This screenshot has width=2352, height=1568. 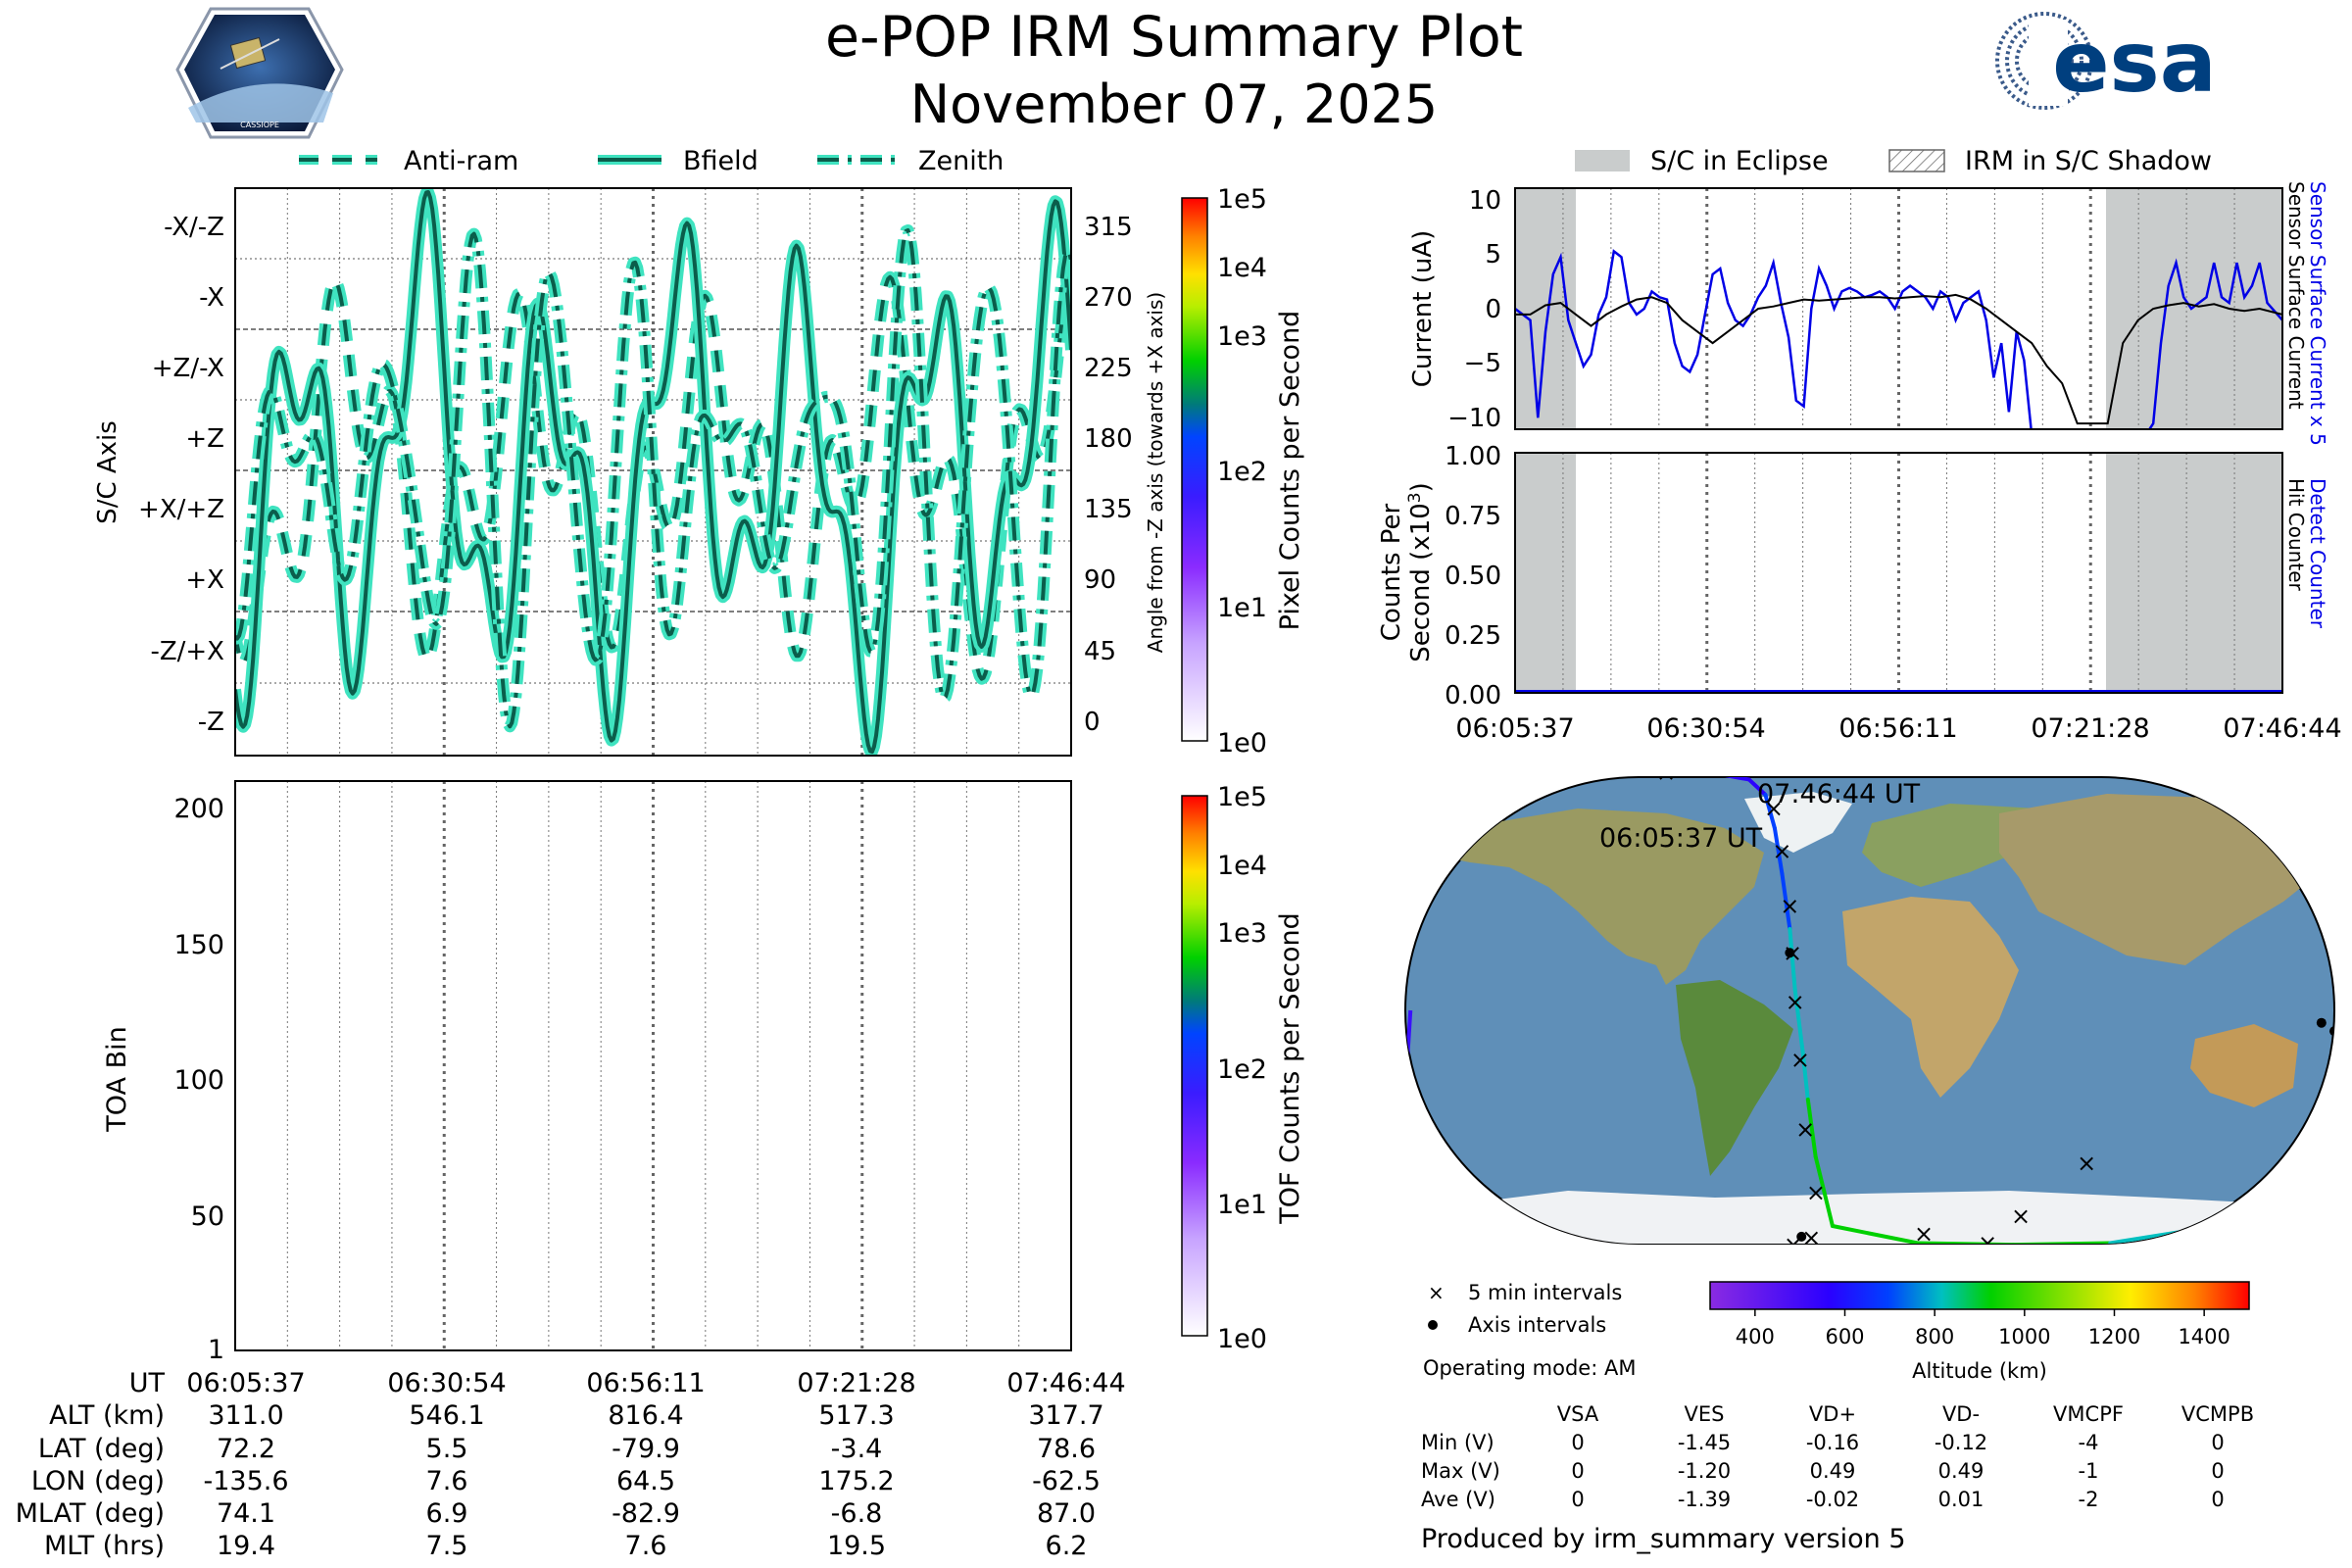 I want to click on eph-cell: 317.7, so click(x=1065, y=1415).